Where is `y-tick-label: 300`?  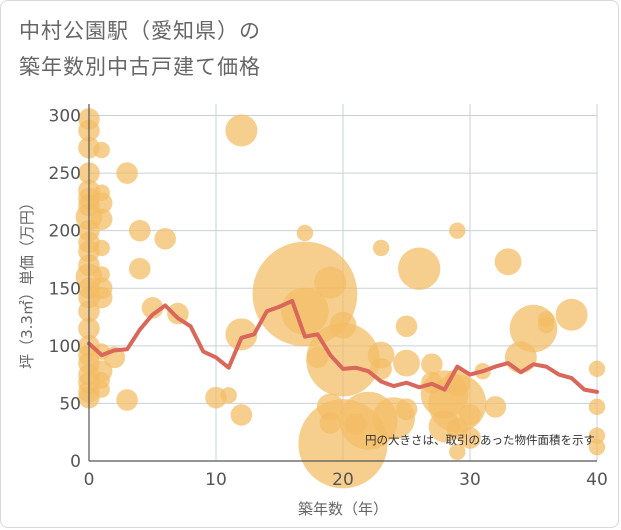 y-tick-label: 300 is located at coordinates (65, 117).